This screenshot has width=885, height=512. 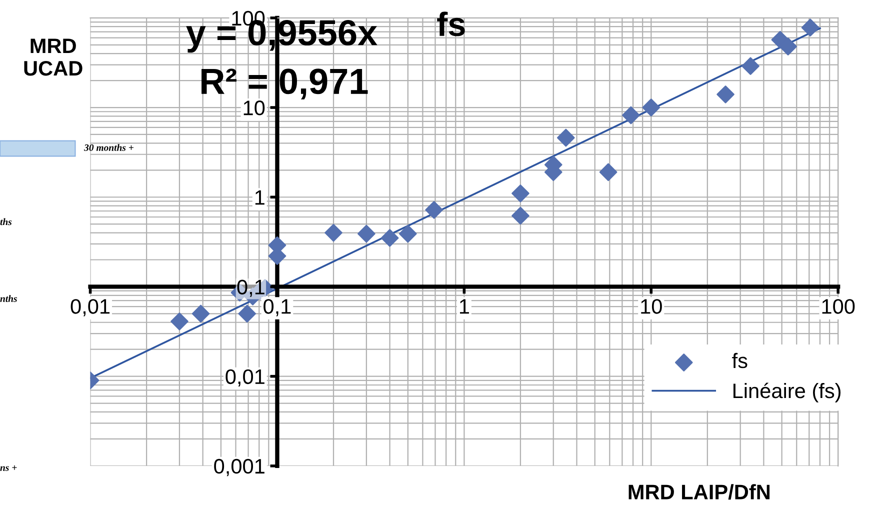 I want to click on legend-label: Linéaire (fs), so click(x=787, y=392).